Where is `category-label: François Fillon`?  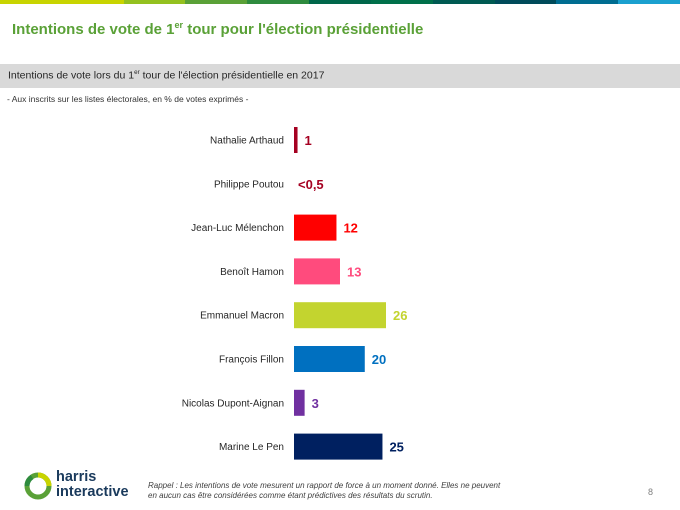 category-label: François Fillon is located at coordinates (251, 360).